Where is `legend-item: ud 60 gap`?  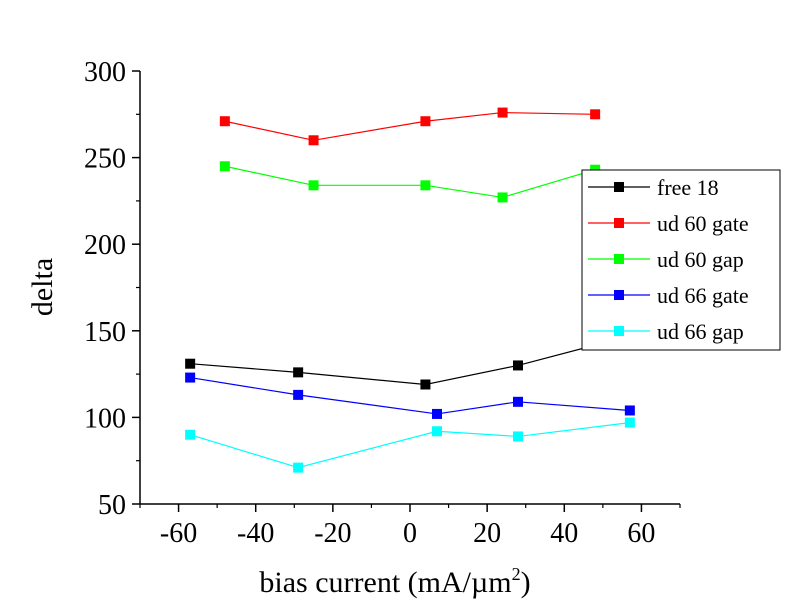
legend-item: ud 60 gap is located at coordinates (666, 259).